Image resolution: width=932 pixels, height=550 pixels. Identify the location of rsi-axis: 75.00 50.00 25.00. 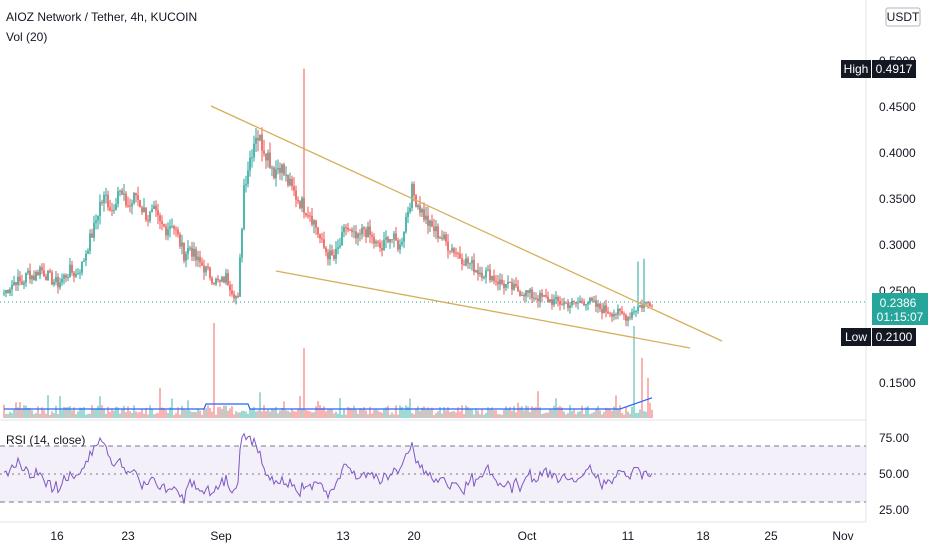
(894, 474).